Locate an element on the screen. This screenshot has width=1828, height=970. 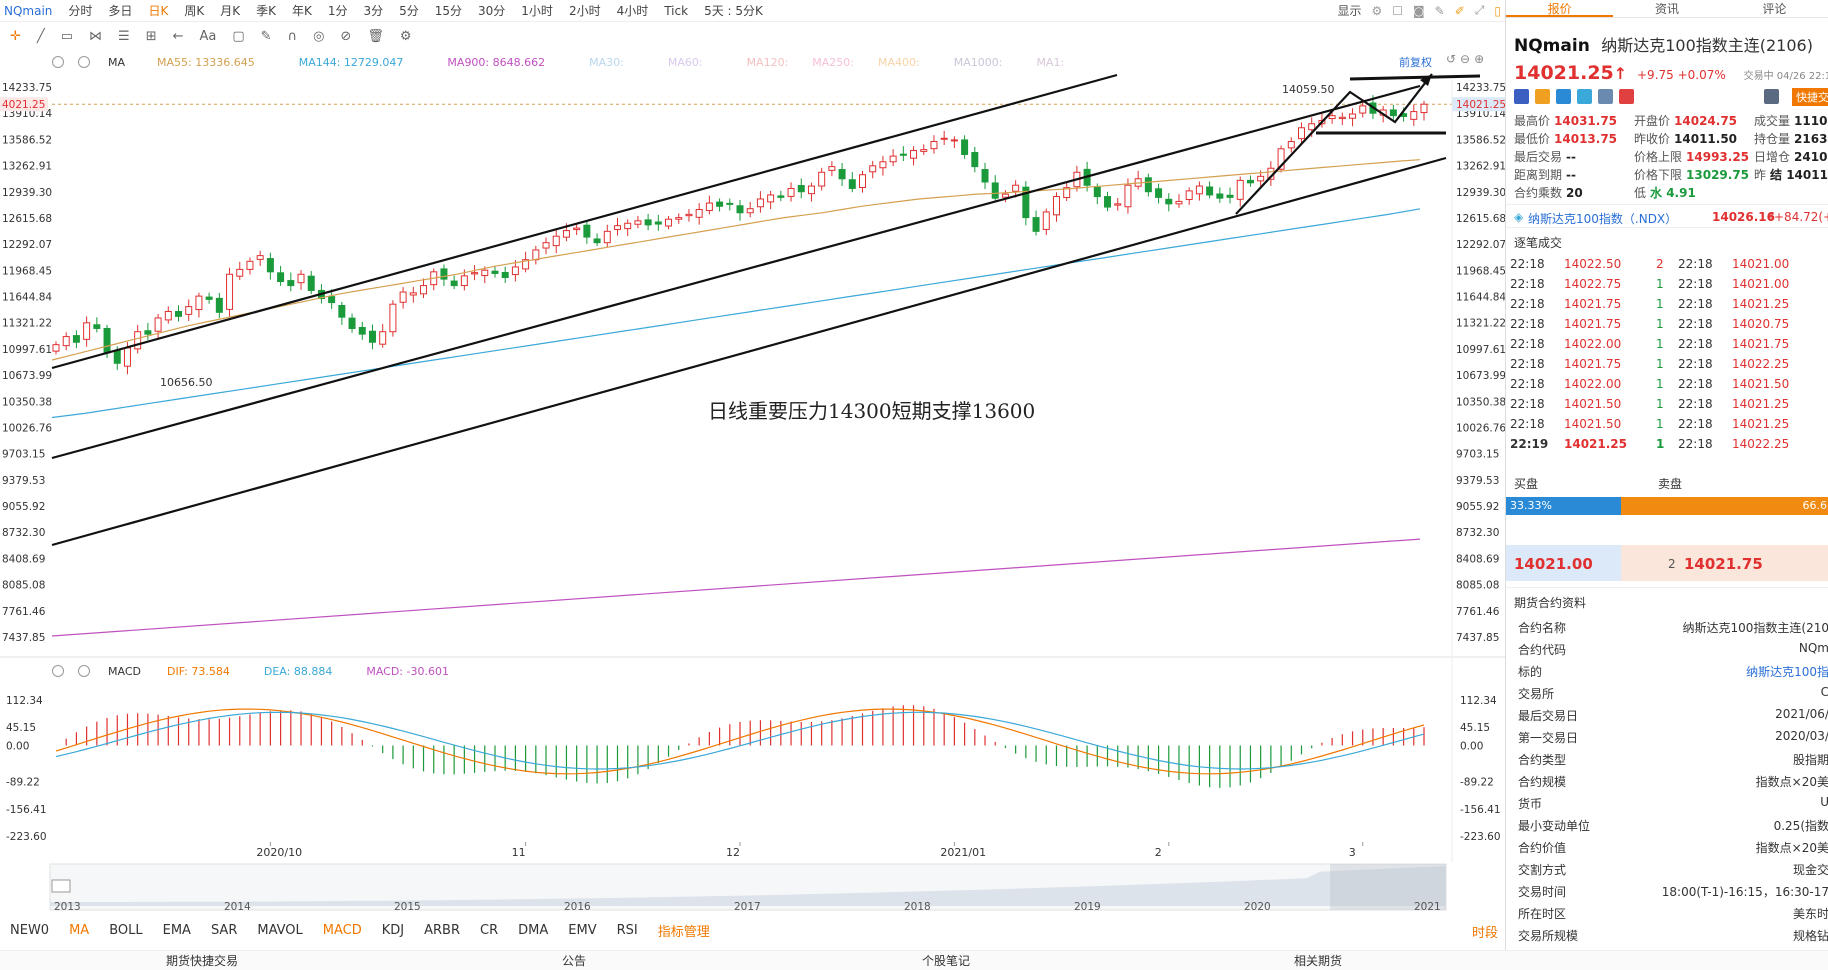
period-15: Tick is located at coordinates (676, 10).